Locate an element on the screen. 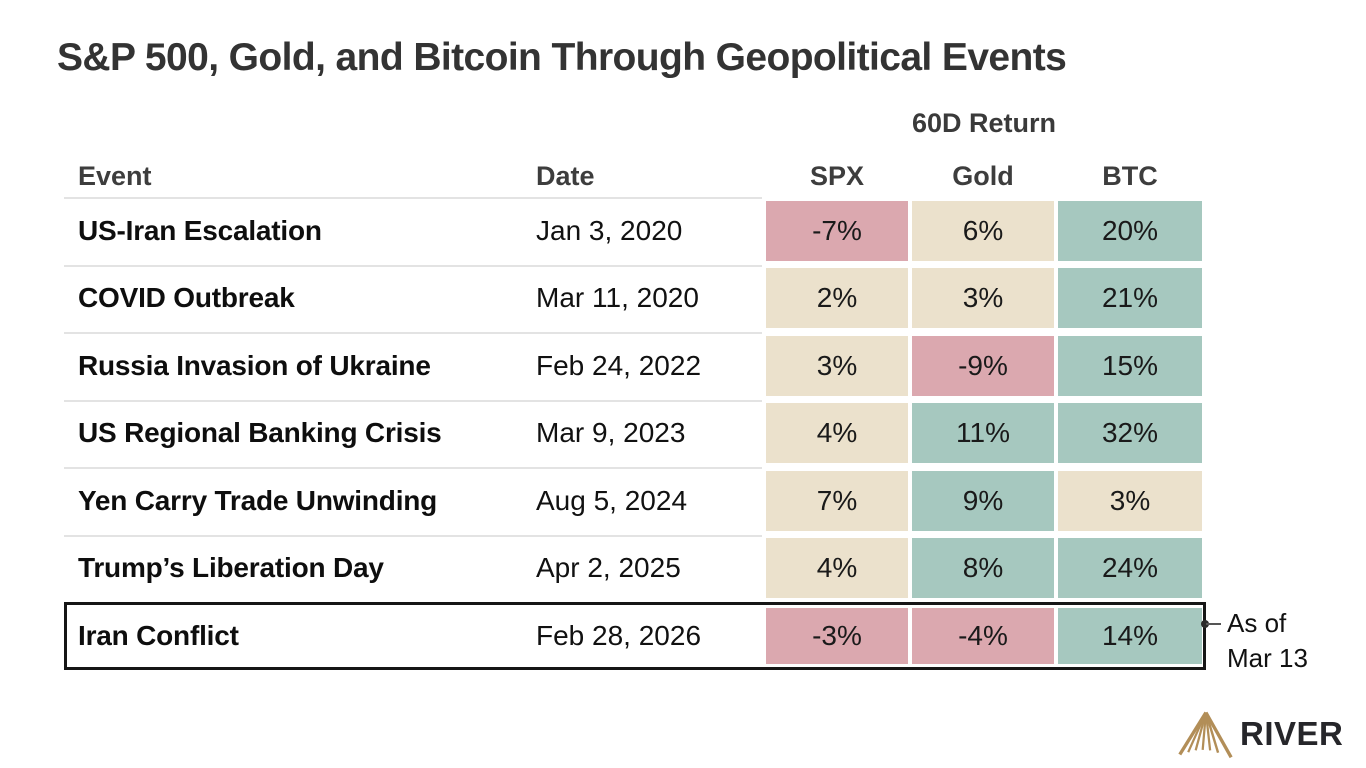  river-logo: RIVER is located at coordinates (1260, 734).